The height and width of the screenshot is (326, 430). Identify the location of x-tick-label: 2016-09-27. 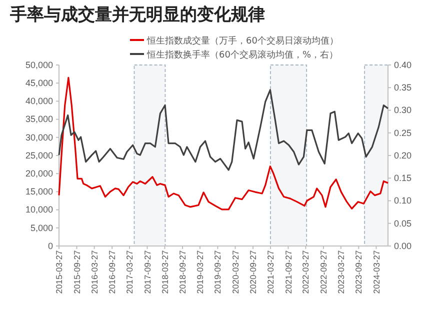
(112, 272).